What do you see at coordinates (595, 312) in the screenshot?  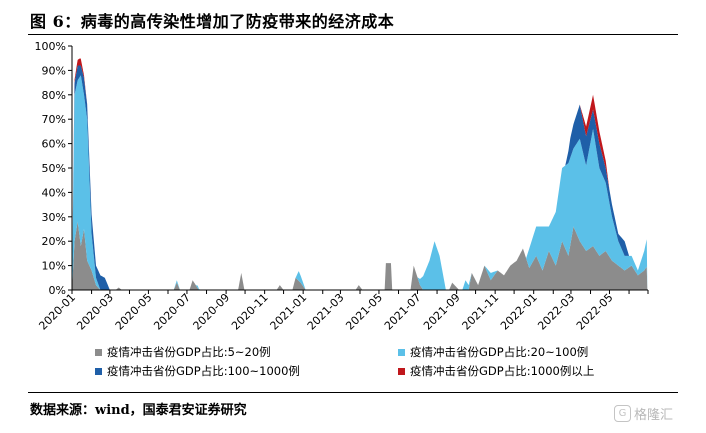 I see `x-tick-label-14: 2022-05` at bounding box center [595, 312].